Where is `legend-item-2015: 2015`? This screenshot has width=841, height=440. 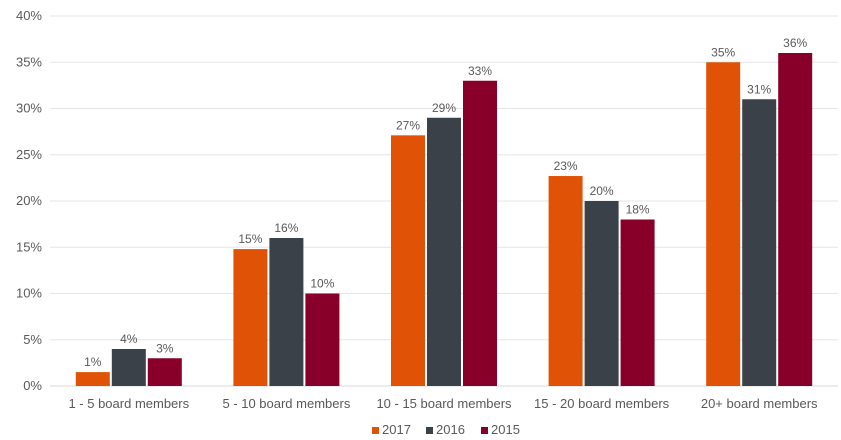
legend-item-2015: 2015 is located at coordinates (500, 429).